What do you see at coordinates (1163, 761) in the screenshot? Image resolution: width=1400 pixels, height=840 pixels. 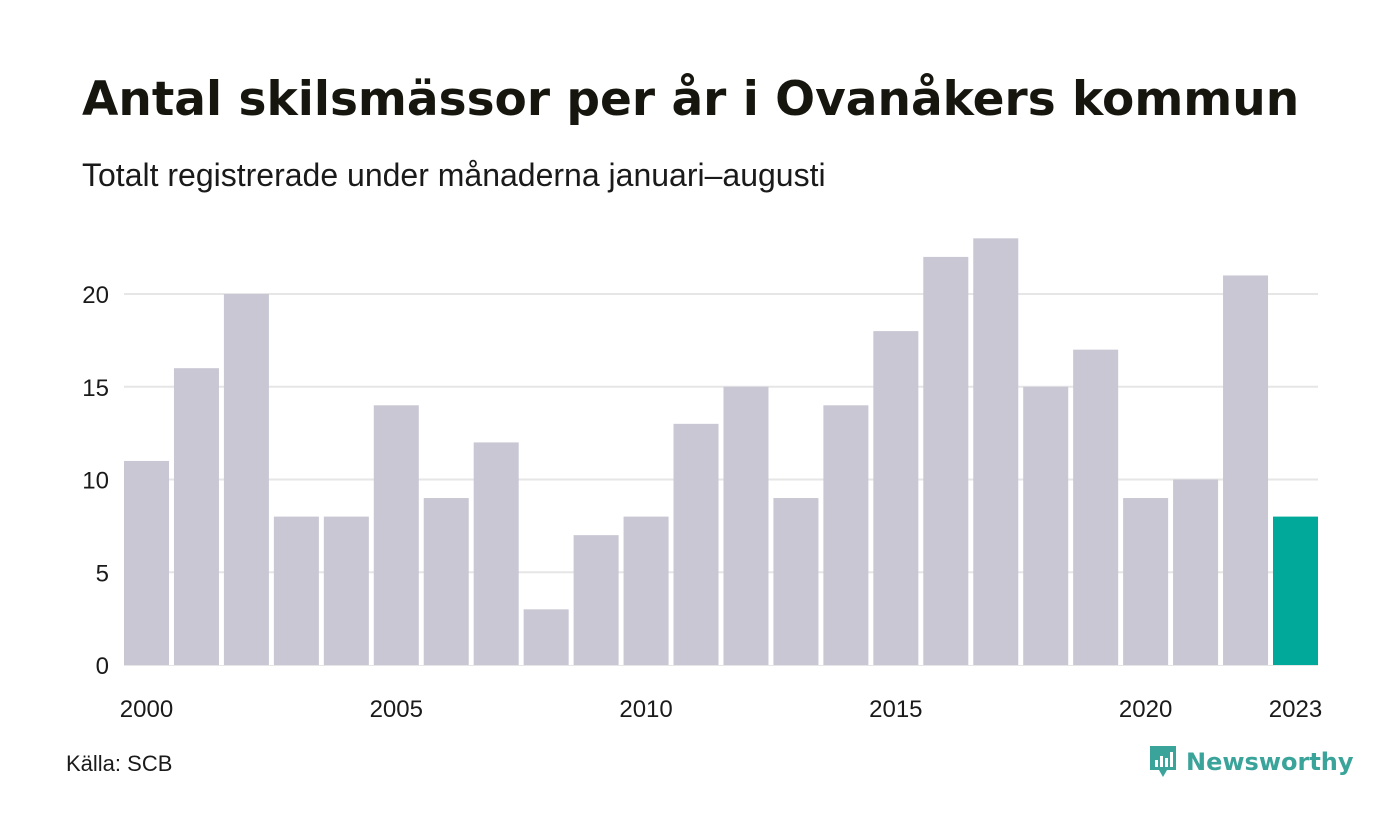 I see `newsworthy-logo-icon` at bounding box center [1163, 761].